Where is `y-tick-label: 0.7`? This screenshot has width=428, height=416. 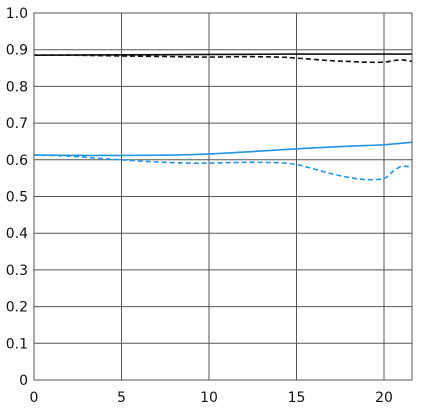
y-tick-label: 0.7 is located at coordinates (17, 124).